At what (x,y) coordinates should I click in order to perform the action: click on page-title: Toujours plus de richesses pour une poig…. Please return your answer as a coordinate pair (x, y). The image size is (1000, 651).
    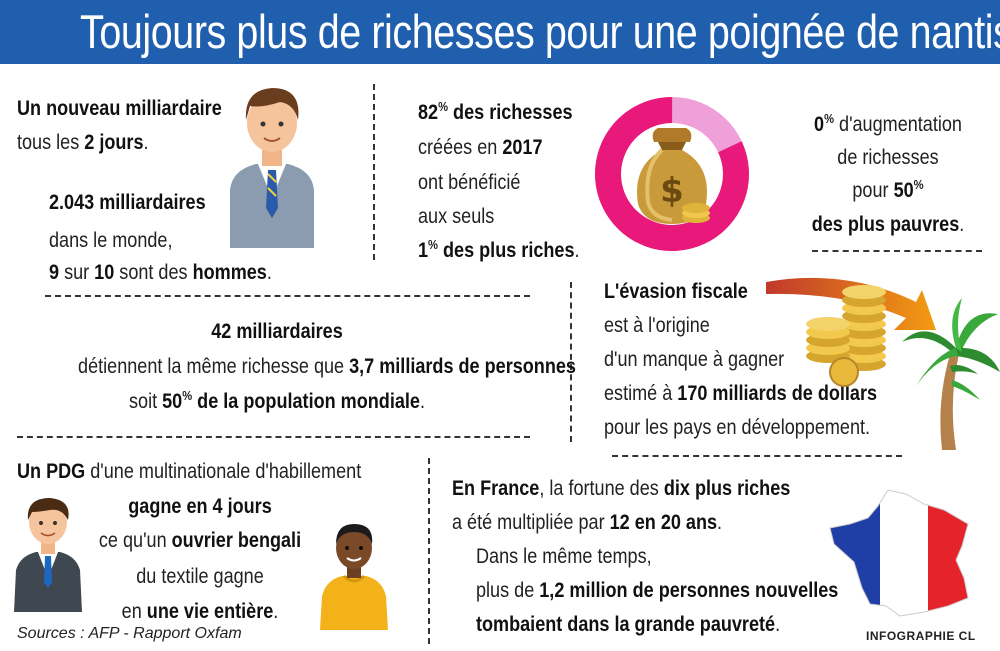
    Looking at the image, I should click on (540, 31).